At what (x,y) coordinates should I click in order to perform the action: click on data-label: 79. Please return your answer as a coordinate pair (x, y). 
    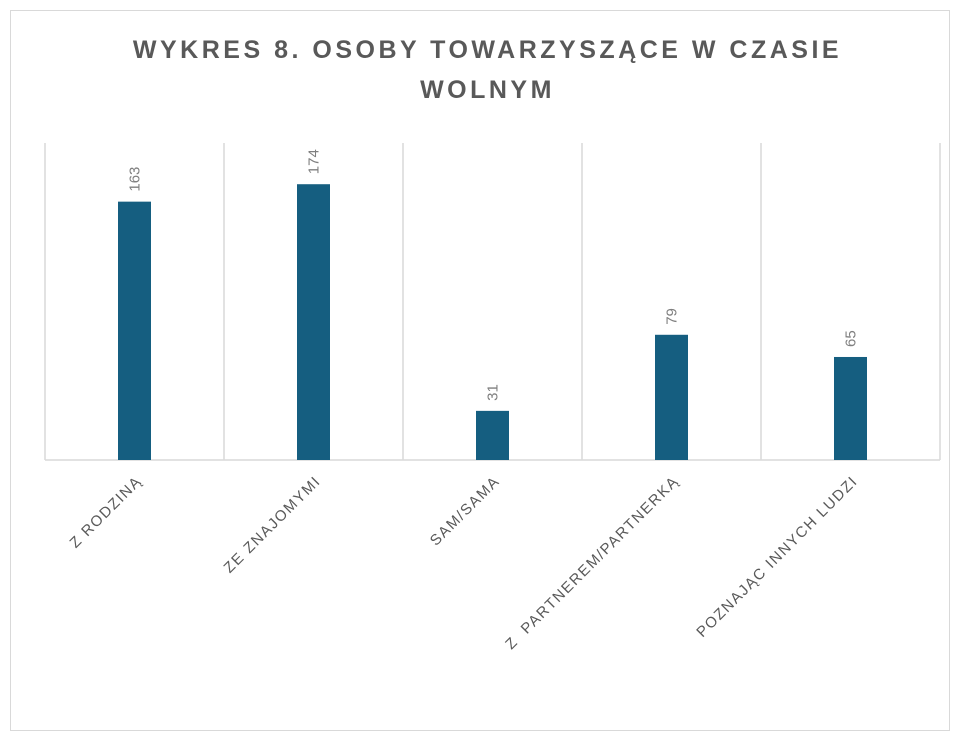
    Looking at the image, I should click on (672, 316).